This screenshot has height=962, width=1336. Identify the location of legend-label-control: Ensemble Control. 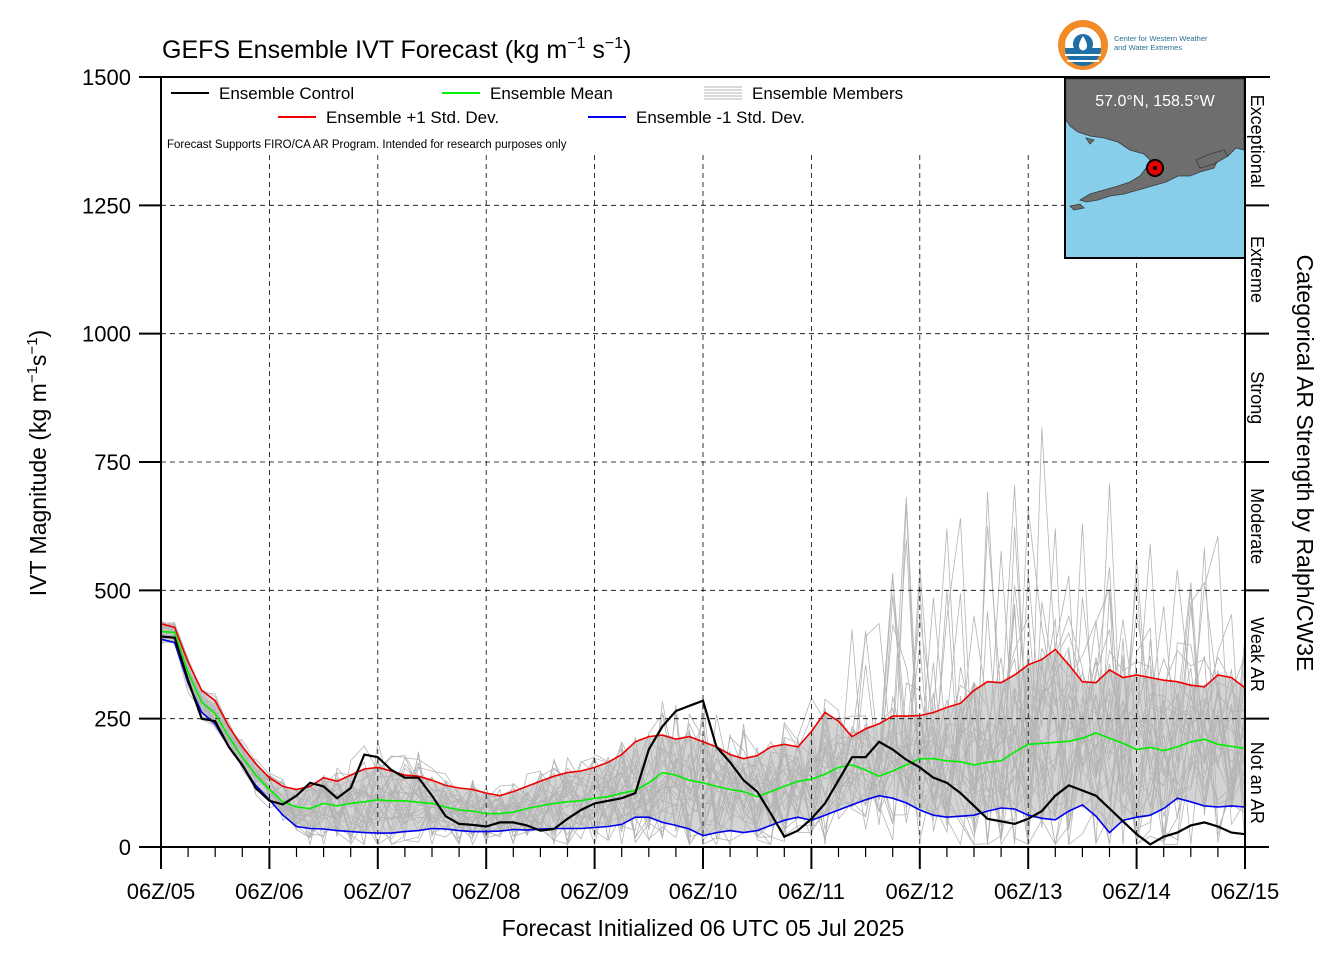
(286, 93).